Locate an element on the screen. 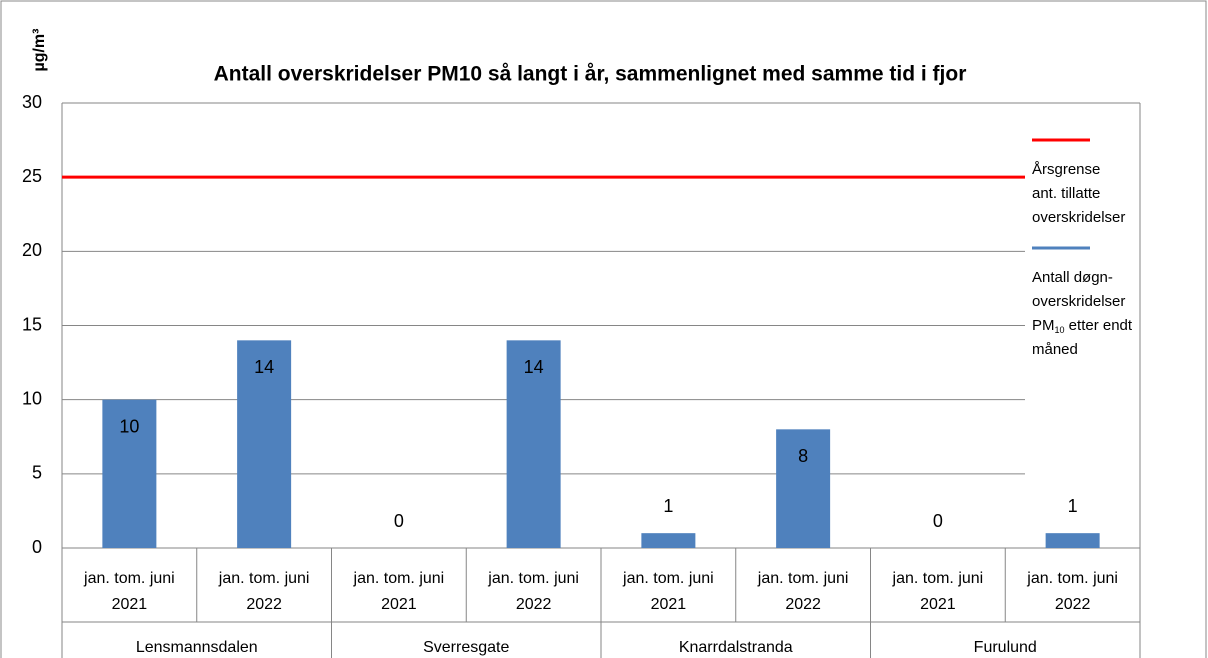  legend-label-part: PM is located at coordinates (1043, 325).